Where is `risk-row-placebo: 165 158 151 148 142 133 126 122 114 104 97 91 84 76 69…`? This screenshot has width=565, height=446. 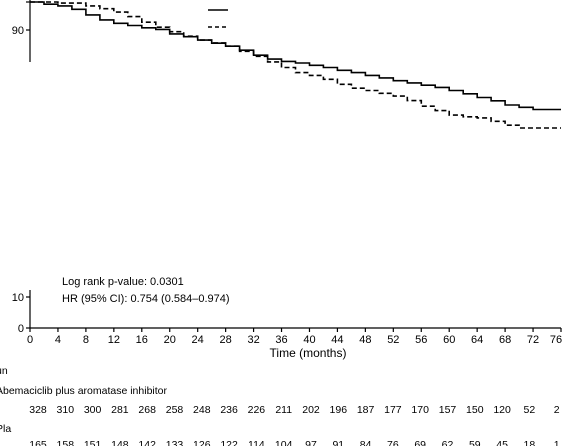
risk-row-placebo: 165 158 151 148 142 133 126 122 114 104 97 91 84 76 69… is located at coordinates (294, 442).